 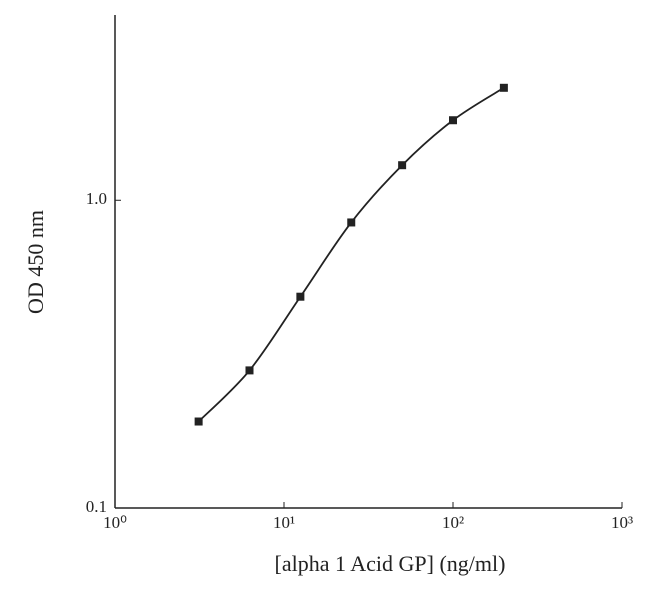 What do you see at coordinates (35, 262) in the screenshot?
I see `y-axis-label: OD 450 nm` at bounding box center [35, 262].